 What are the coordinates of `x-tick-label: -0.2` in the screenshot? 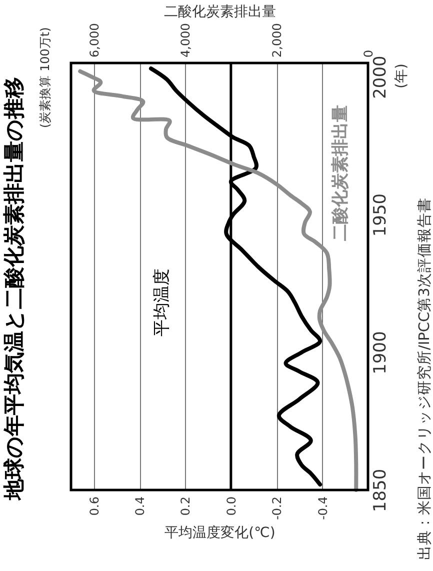 It's located at (277, 508).